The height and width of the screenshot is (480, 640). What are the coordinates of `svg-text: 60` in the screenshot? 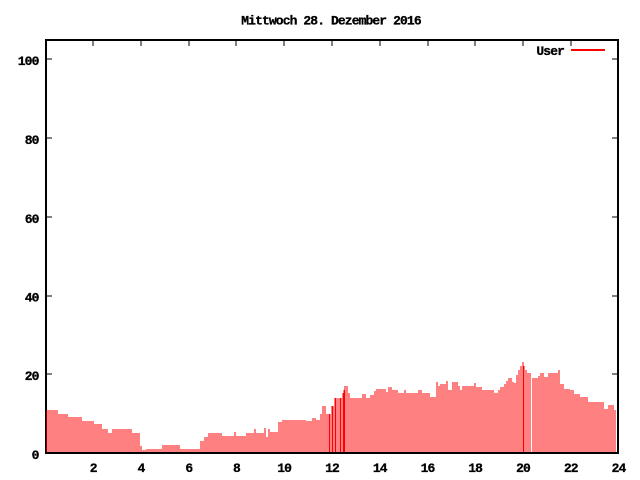 It's located at (32, 219).